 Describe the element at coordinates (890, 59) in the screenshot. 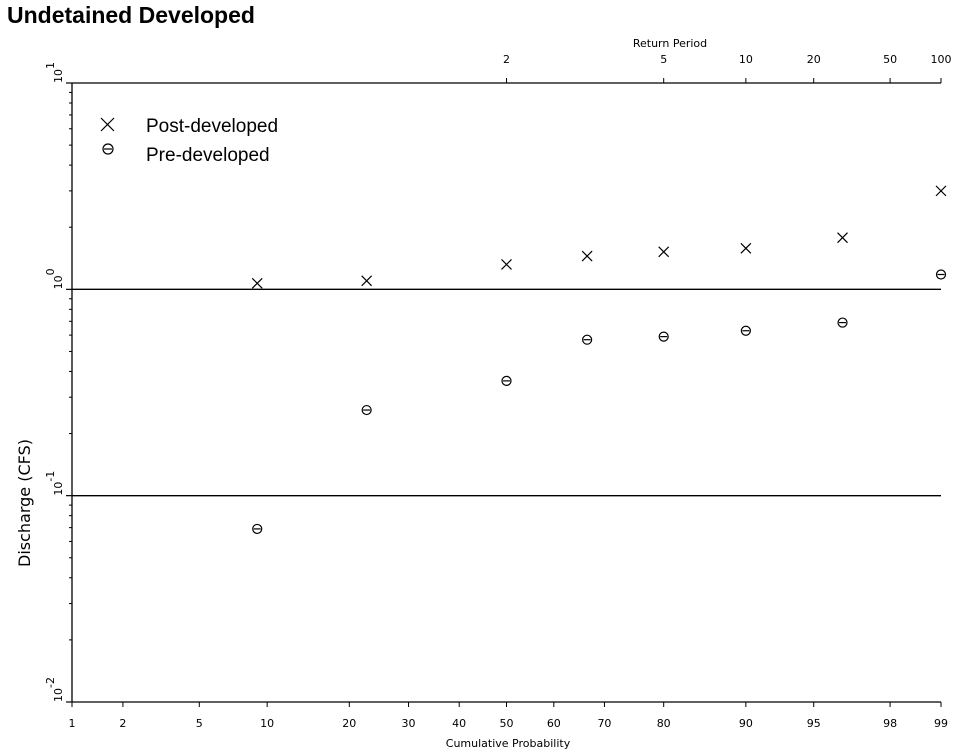

I see `return-period-label: 50` at that location.